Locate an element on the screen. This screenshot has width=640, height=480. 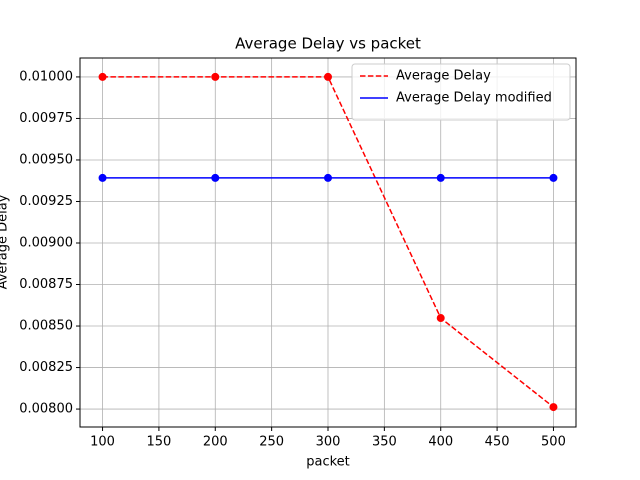
legend-label: Average Delay is located at coordinates (443, 76).